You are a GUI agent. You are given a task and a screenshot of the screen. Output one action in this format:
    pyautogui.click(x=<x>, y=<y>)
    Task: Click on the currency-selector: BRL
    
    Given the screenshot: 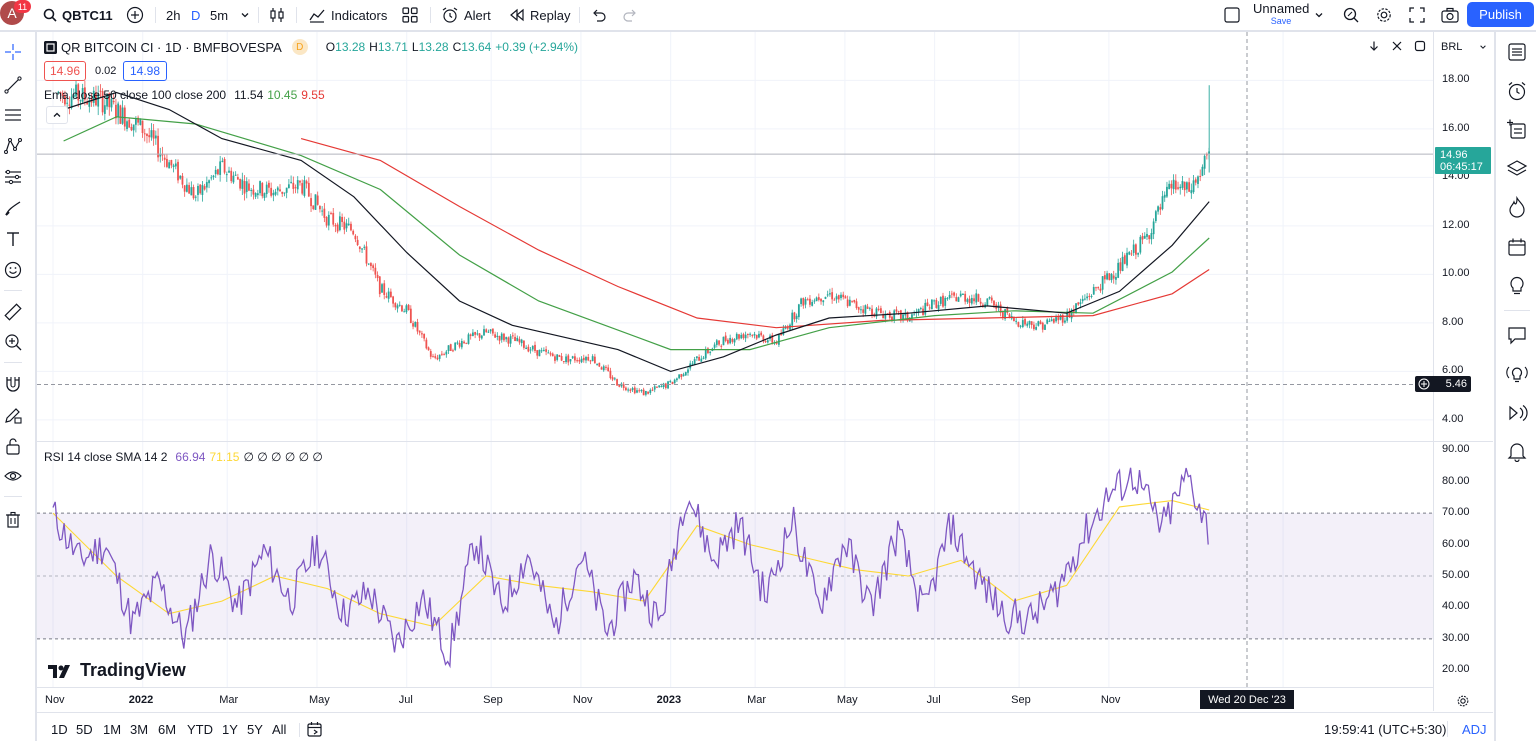 What is the action you would take?
    pyautogui.click(x=1464, y=47)
    